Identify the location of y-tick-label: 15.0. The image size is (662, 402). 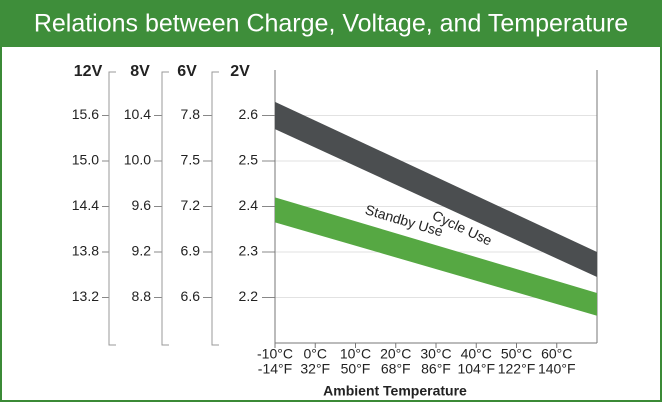
(85, 160).